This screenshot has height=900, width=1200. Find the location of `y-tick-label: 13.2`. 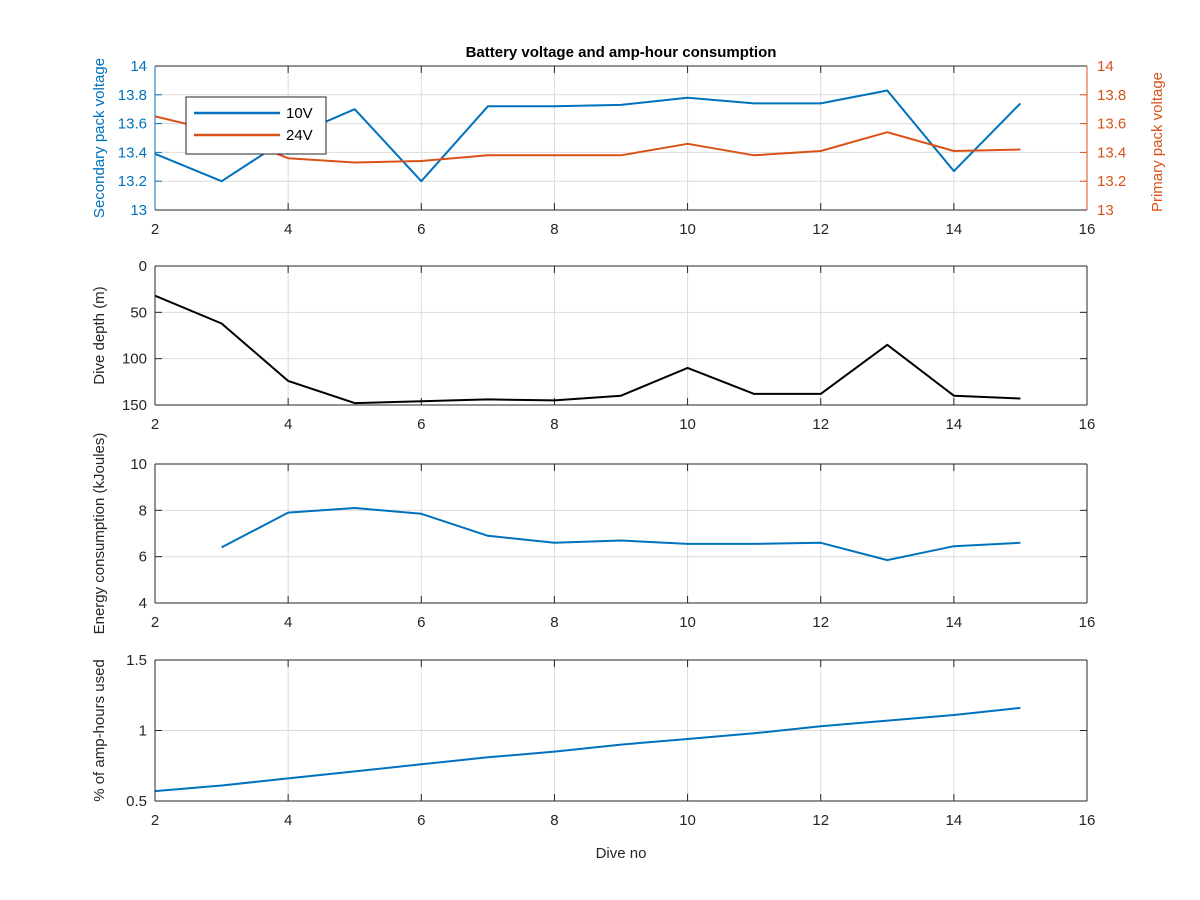

y-tick-label: 13.2 is located at coordinates (132, 181).